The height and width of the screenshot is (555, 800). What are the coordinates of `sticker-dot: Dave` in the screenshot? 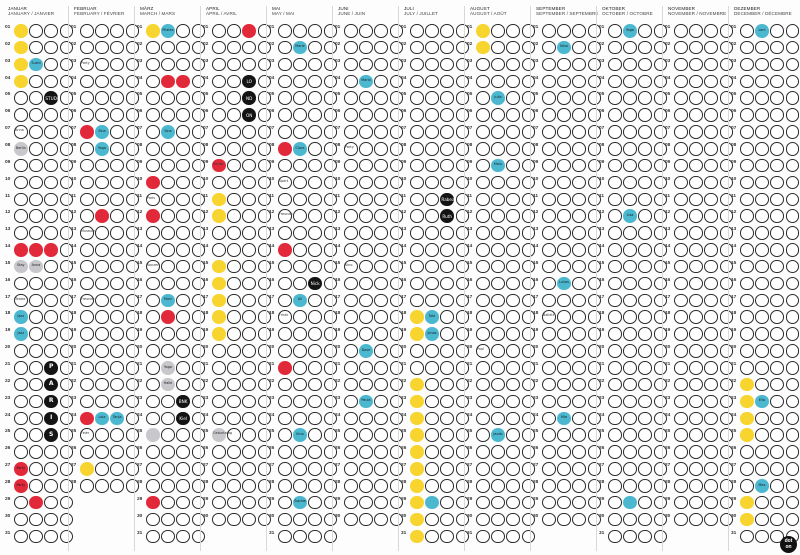 It's located at (366, 351).